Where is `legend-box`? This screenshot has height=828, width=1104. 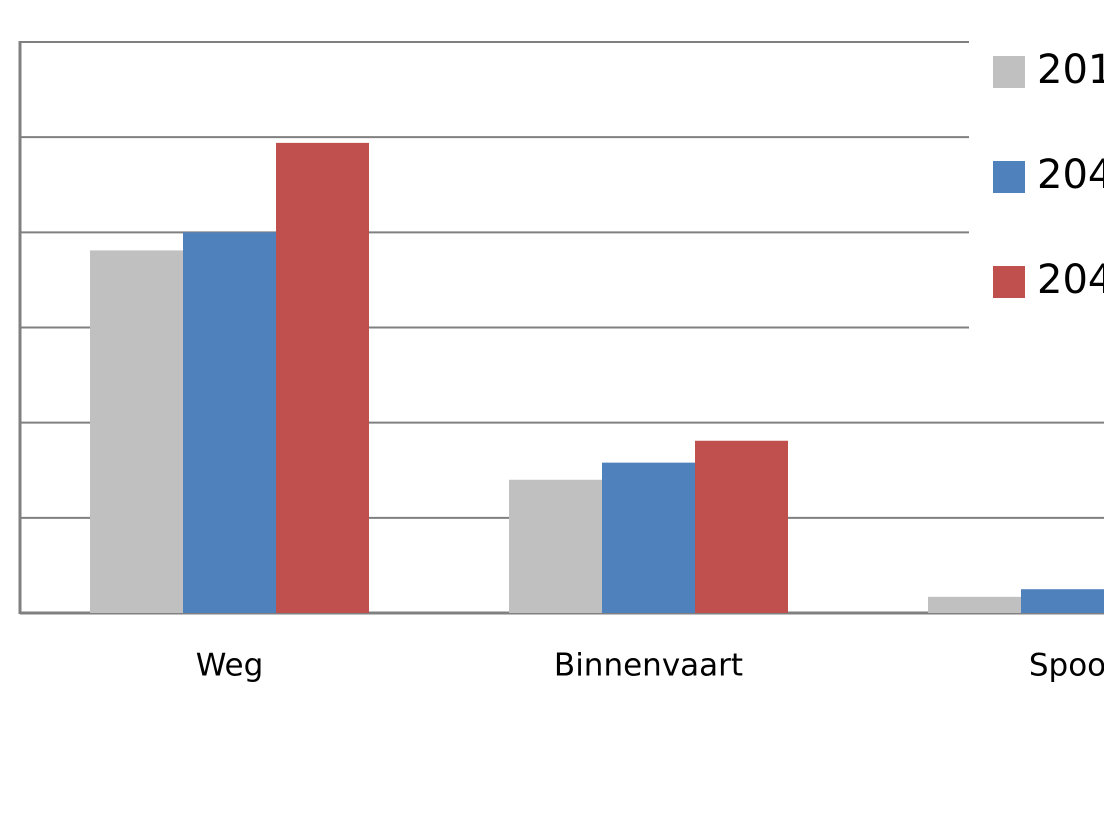 legend-box is located at coordinates (1036, 180).